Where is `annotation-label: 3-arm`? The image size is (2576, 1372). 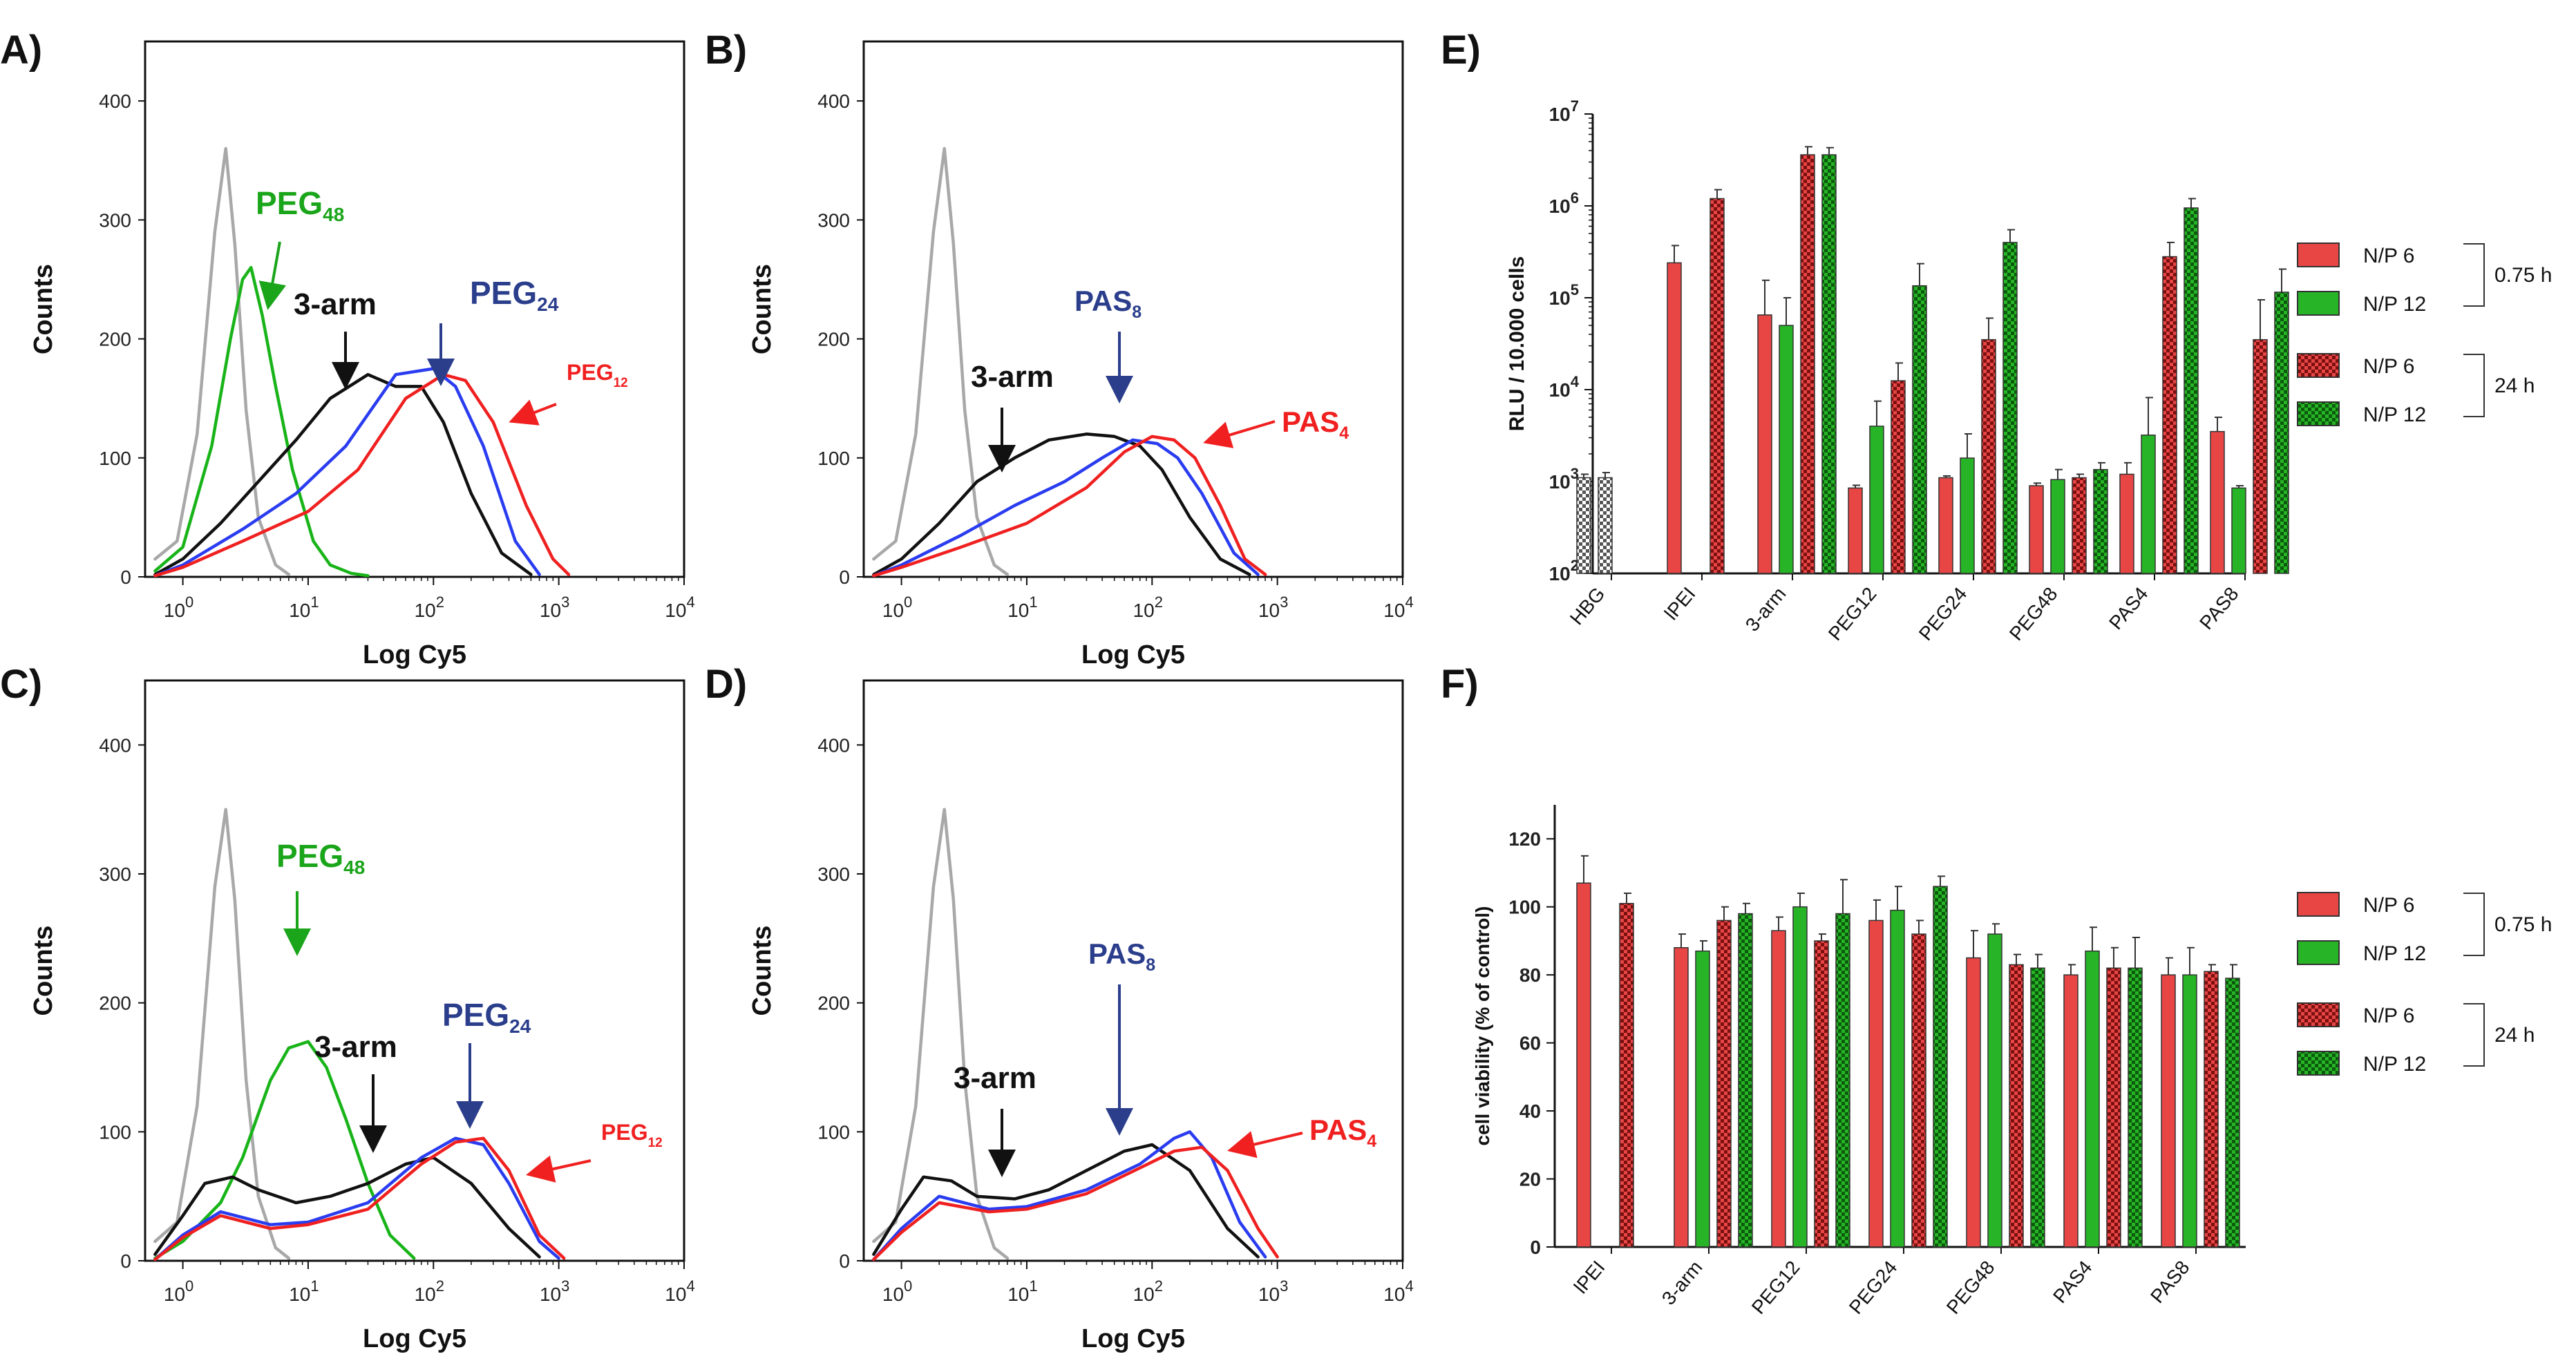 annotation-label: 3-arm is located at coordinates (995, 1078).